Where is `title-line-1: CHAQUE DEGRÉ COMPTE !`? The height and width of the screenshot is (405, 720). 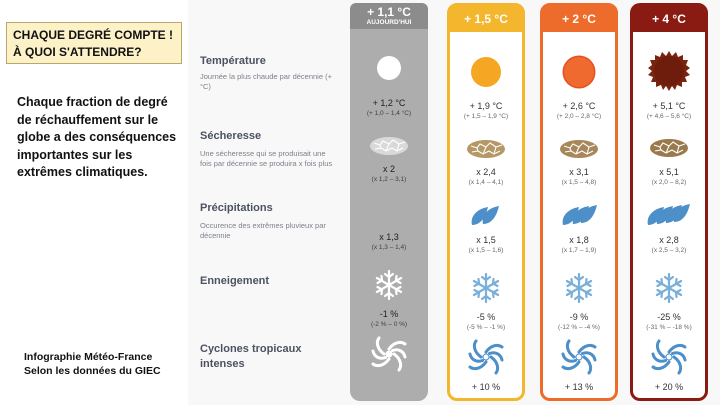
title-line-1: CHAQUE DEGRÉ COMPTE ! is located at coordinates (93, 35).